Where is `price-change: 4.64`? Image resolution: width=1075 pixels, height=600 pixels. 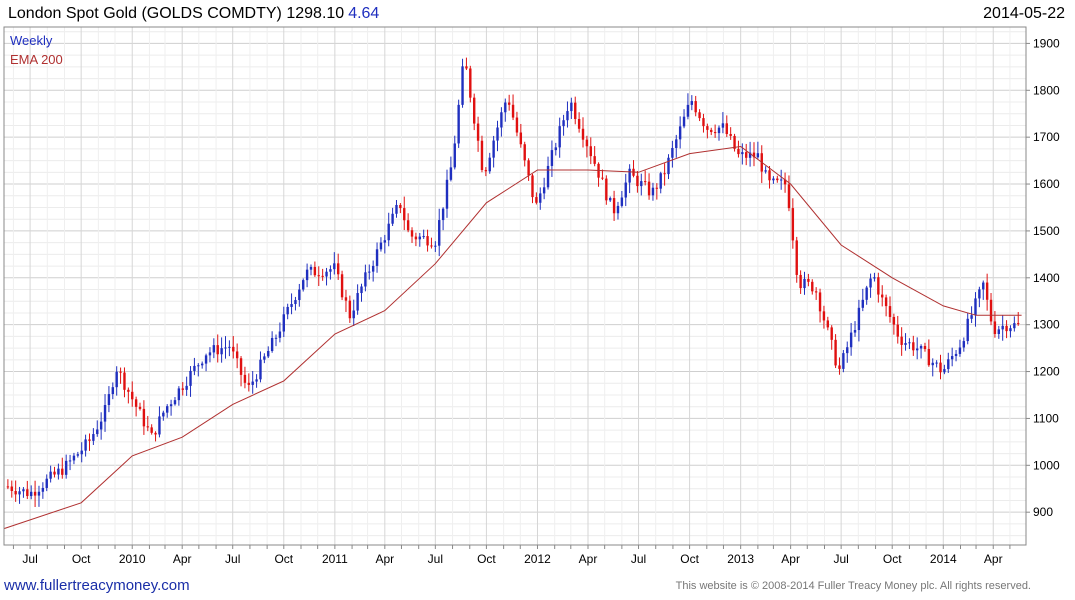
price-change: 4.64 is located at coordinates (364, 13).